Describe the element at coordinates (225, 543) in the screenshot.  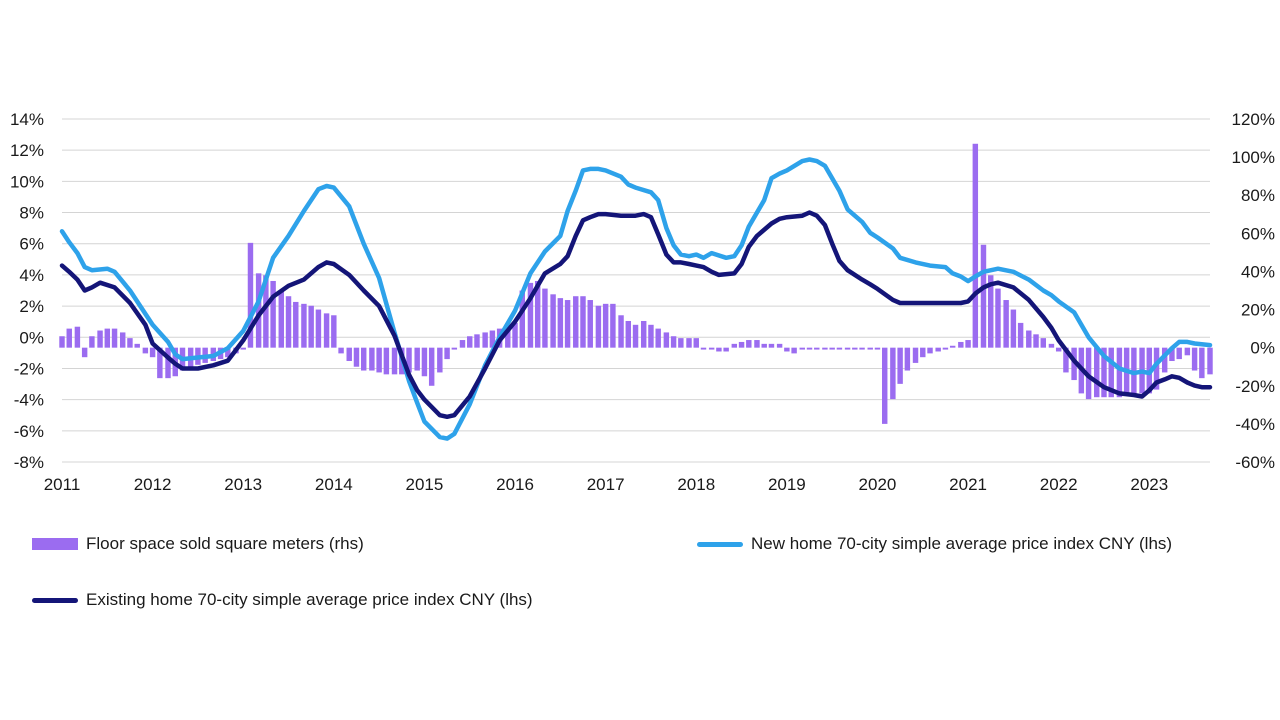
I see `legend-floor-space-label: Floor space sold square meters (rhs)` at that location.